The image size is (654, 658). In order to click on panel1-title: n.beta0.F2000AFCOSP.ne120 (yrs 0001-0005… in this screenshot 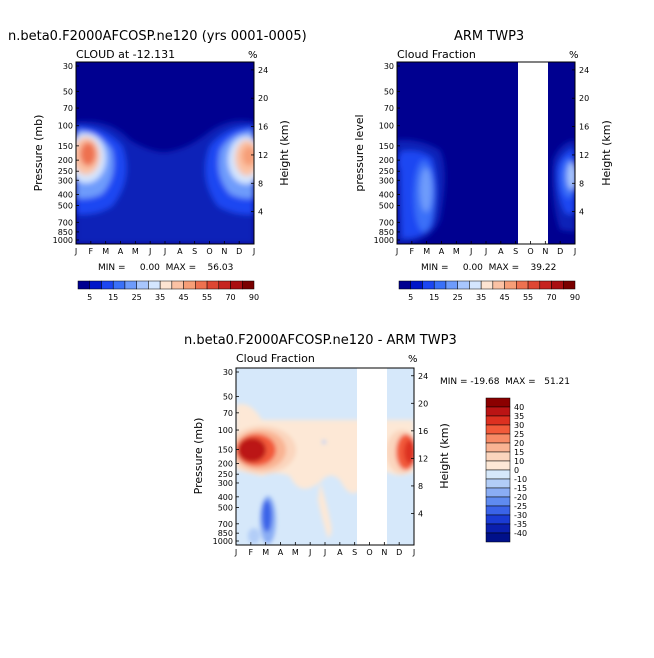, I will do `click(157, 36)`.